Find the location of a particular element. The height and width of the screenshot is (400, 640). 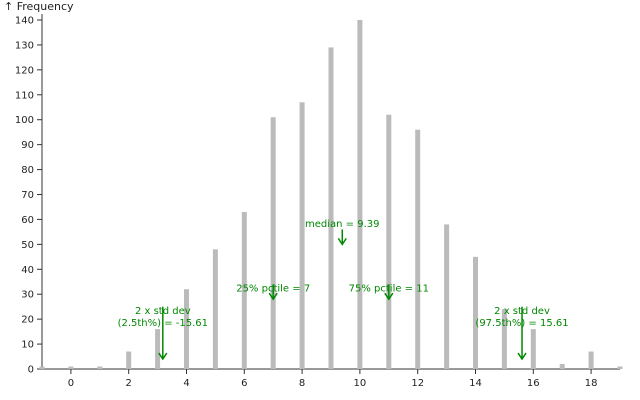

annotation-label: (97.5th%) = 15.61 is located at coordinates (521, 323).